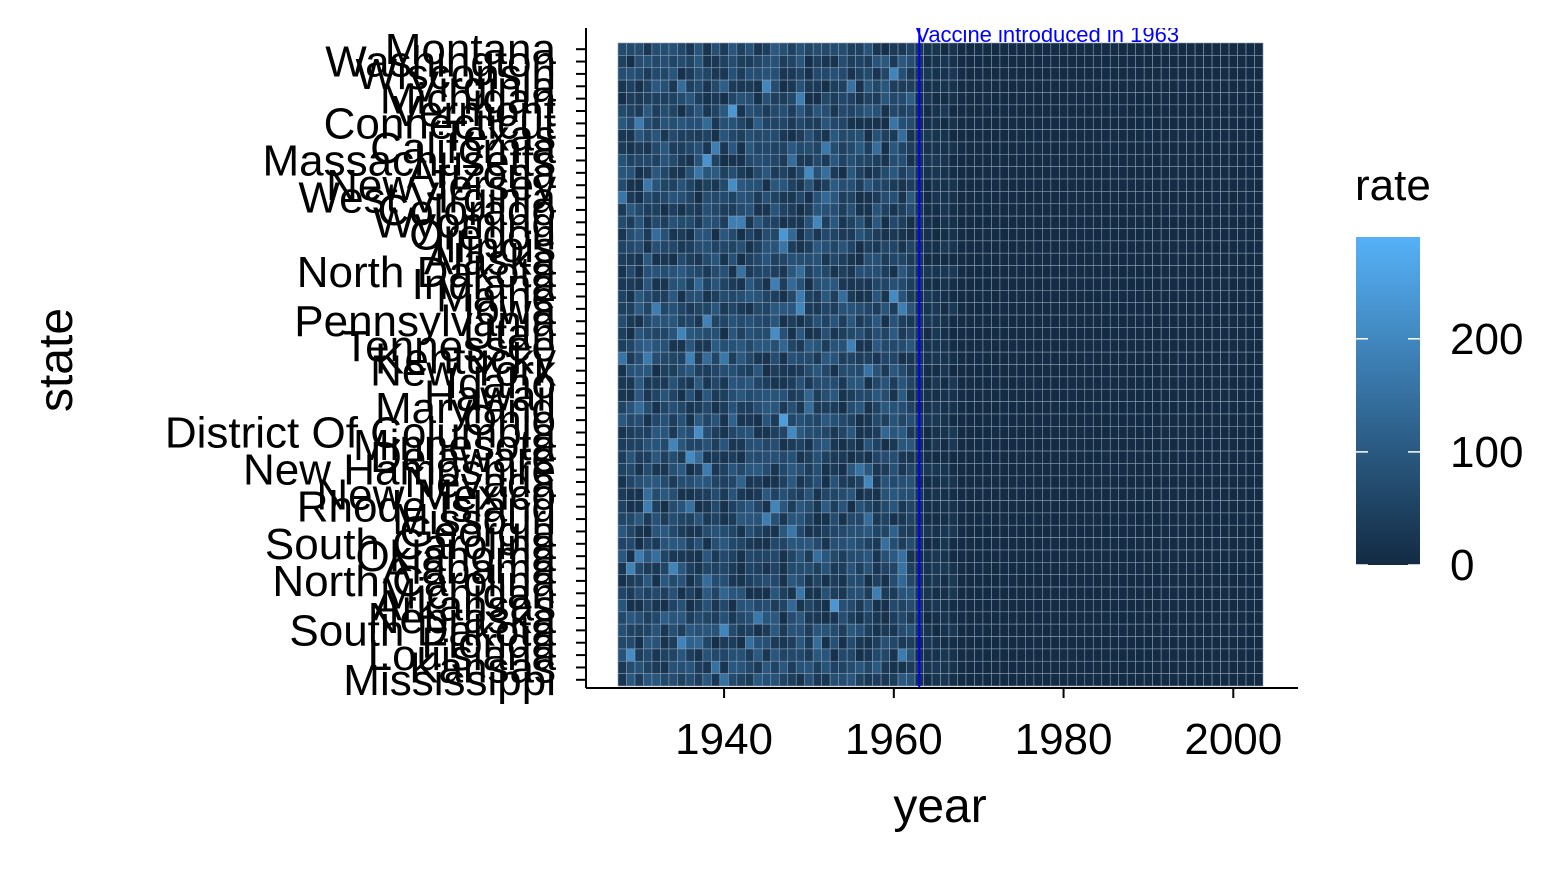 This screenshot has width=1566, height=869. What do you see at coordinates (449, 346) in the screenshot?
I see `y-tick-label: Tennessee` at bounding box center [449, 346].